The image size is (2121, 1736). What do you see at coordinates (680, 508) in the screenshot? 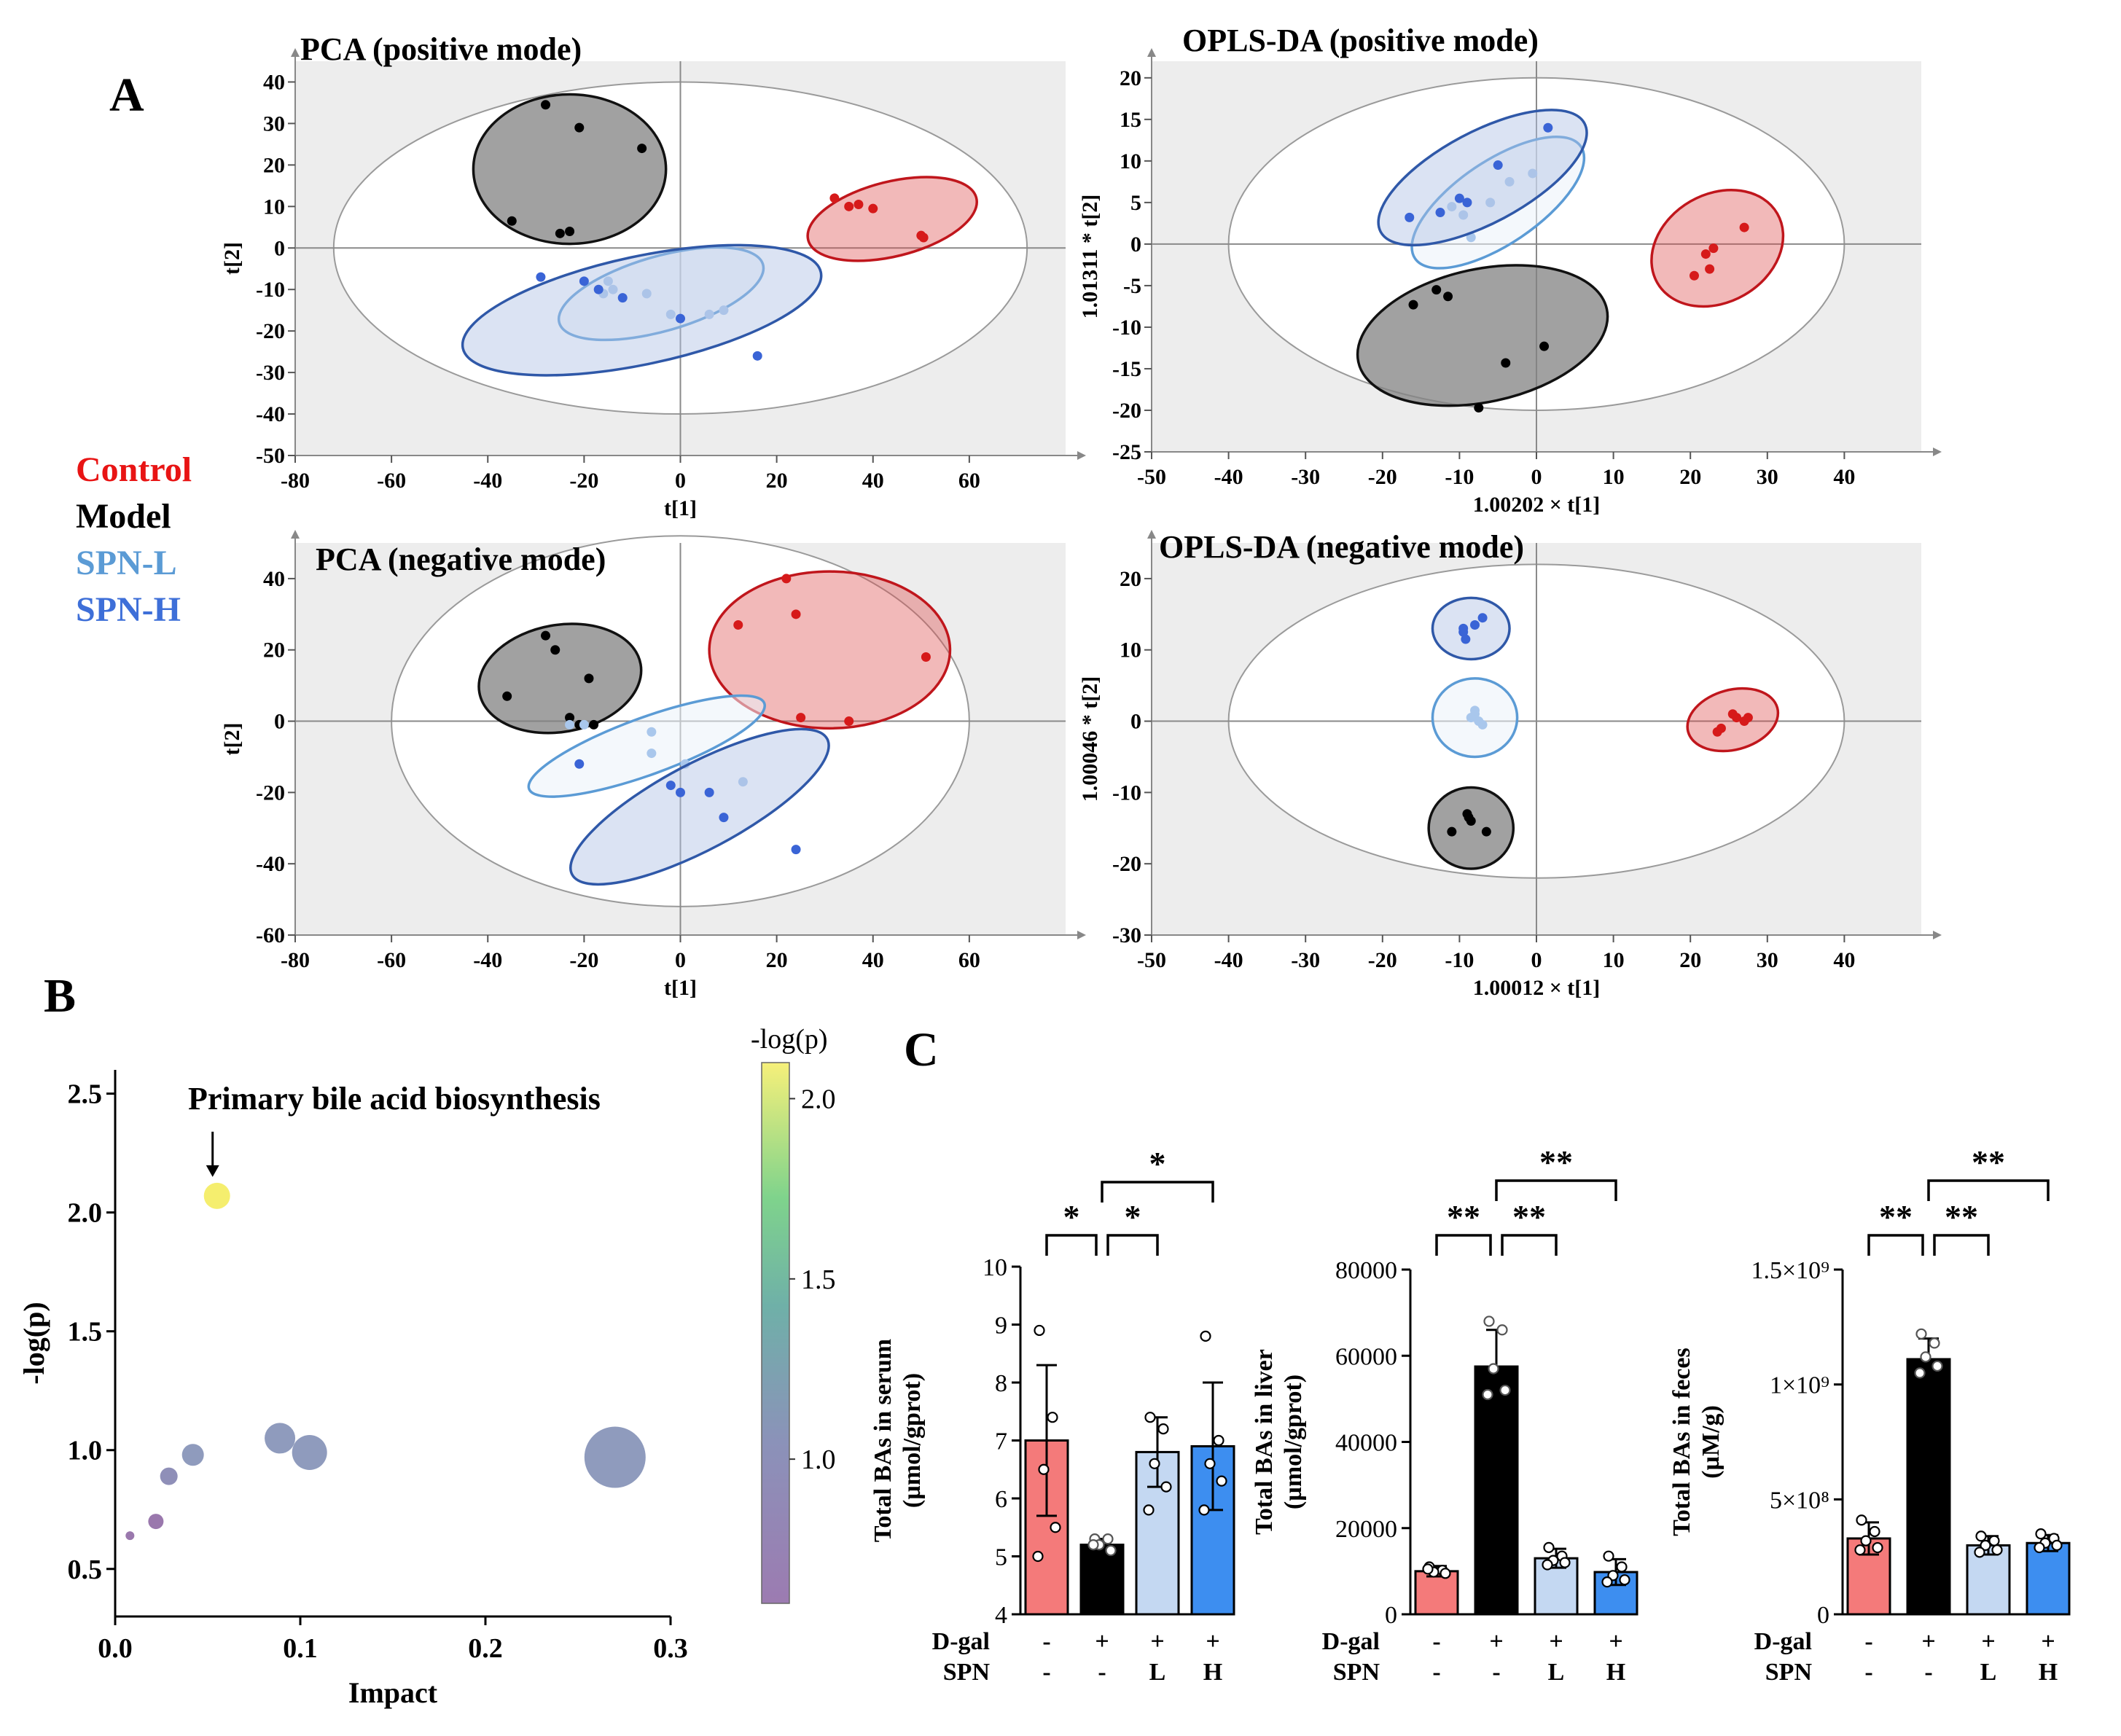
I see `x-axis-label: t[1]` at bounding box center [680, 508].